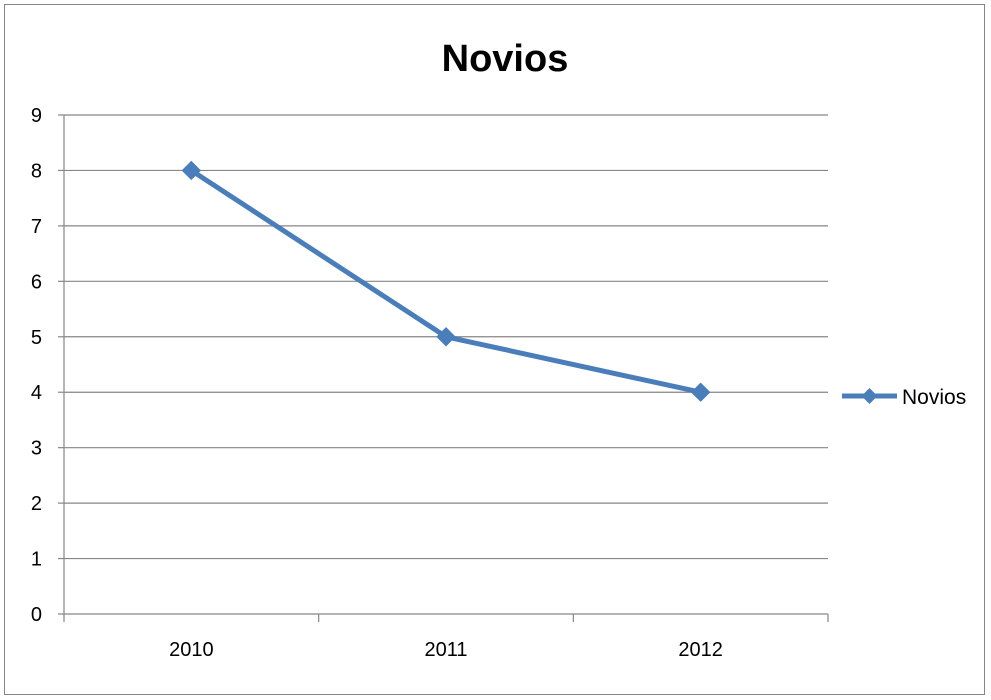  Describe the element at coordinates (36, 393) in the screenshot. I see `y-tick-label: 4` at that location.